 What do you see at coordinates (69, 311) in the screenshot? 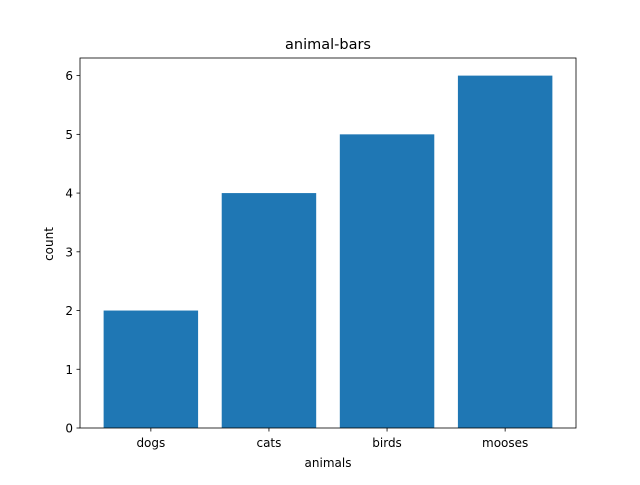
I see `y-tick-label: 2` at bounding box center [69, 311].